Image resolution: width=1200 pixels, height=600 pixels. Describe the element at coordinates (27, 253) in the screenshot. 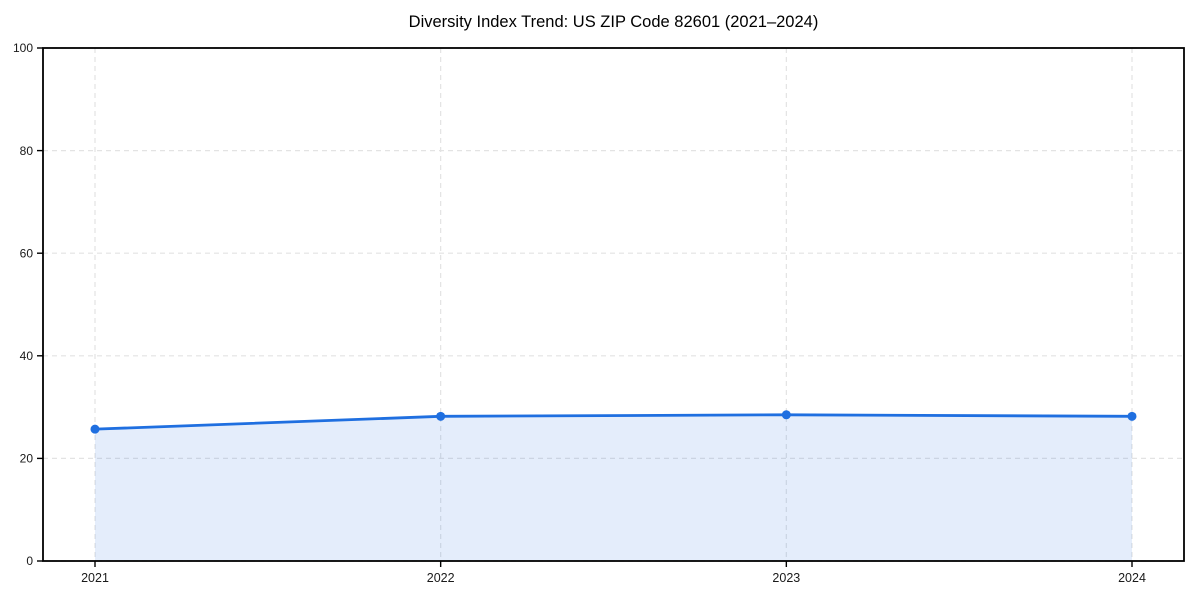

I see `y-tick-label: 60` at that location.